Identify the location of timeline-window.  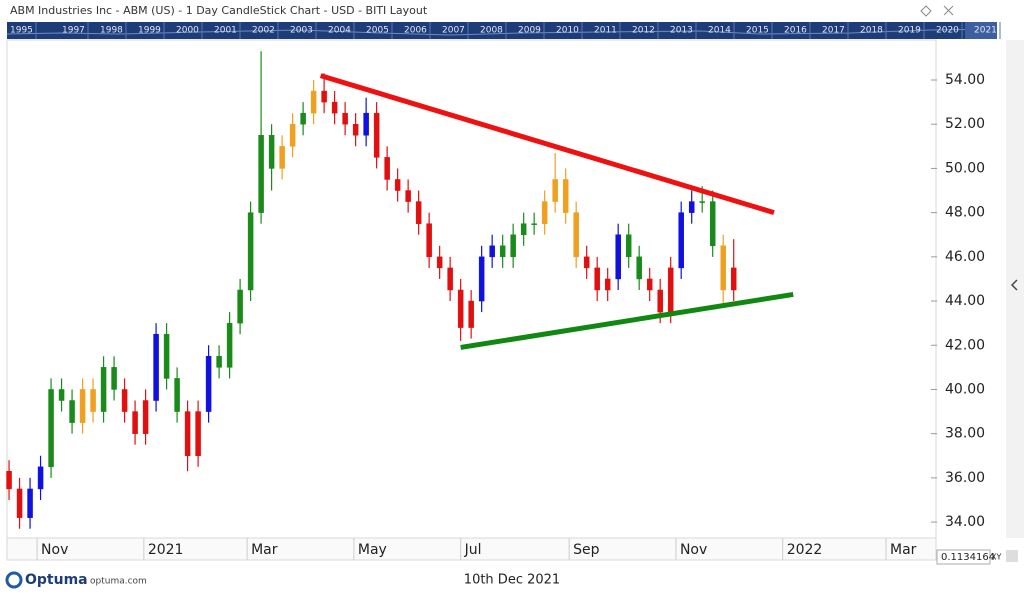
(981, 30).